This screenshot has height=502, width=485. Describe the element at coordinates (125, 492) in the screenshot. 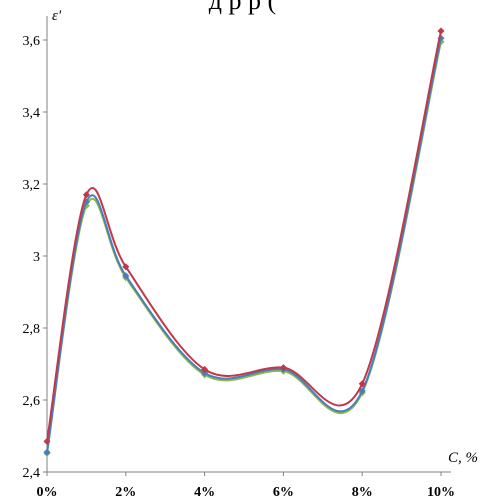

I see `x-tick-label: 2%` at that location.